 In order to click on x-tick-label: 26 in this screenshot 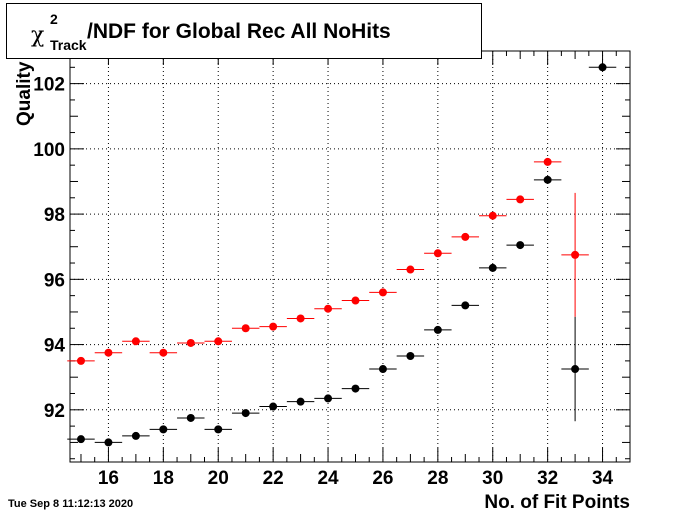, I will do `click(382, 478)`.